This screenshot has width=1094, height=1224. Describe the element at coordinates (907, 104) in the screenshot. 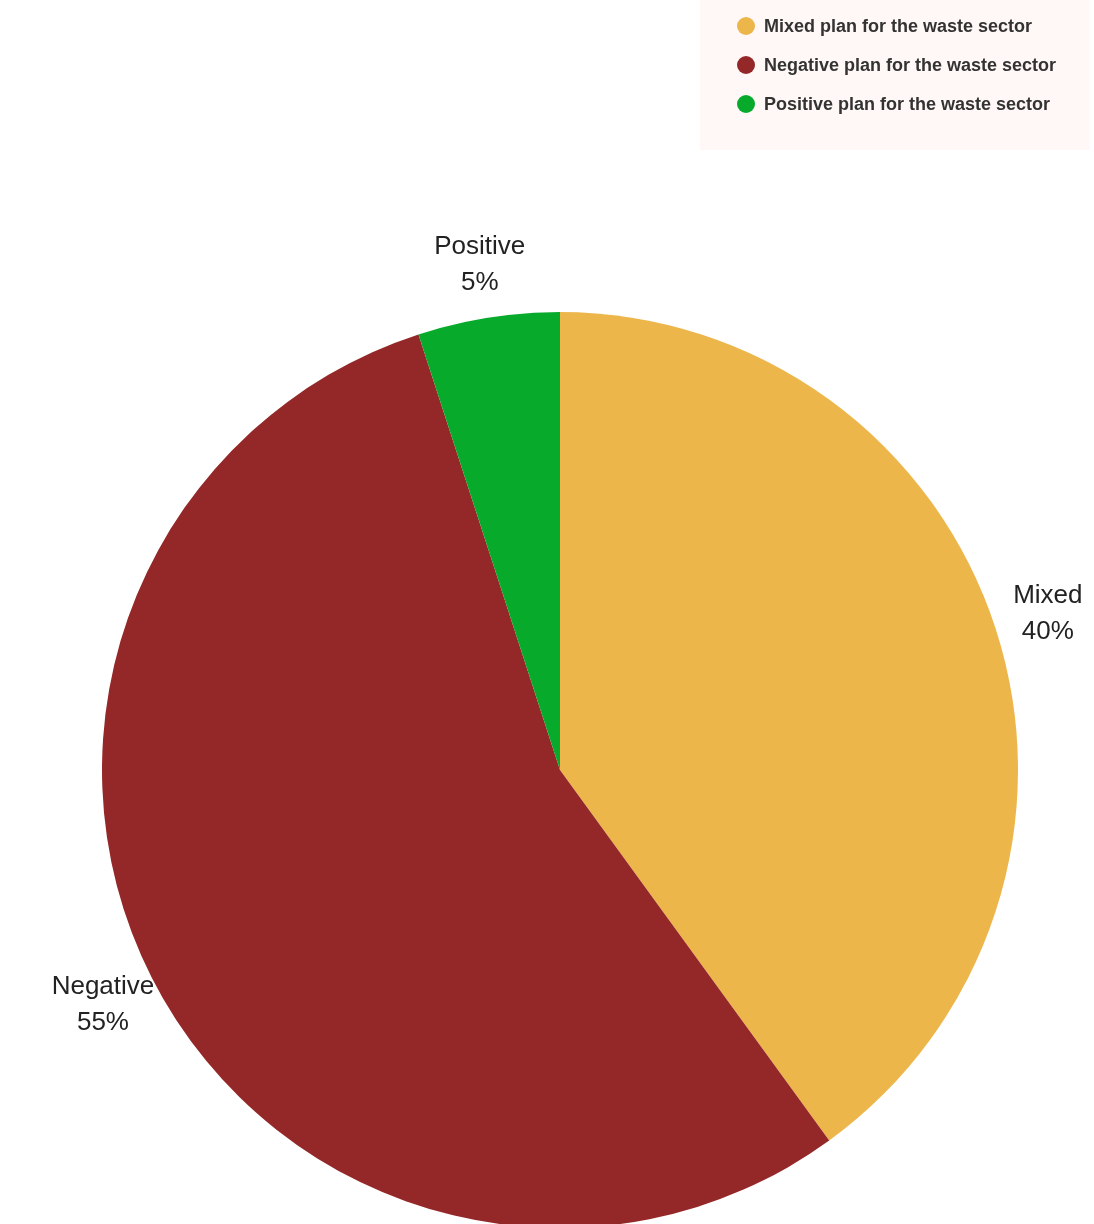

I see `legend-label: Positive plan for the waste sector` at that location.